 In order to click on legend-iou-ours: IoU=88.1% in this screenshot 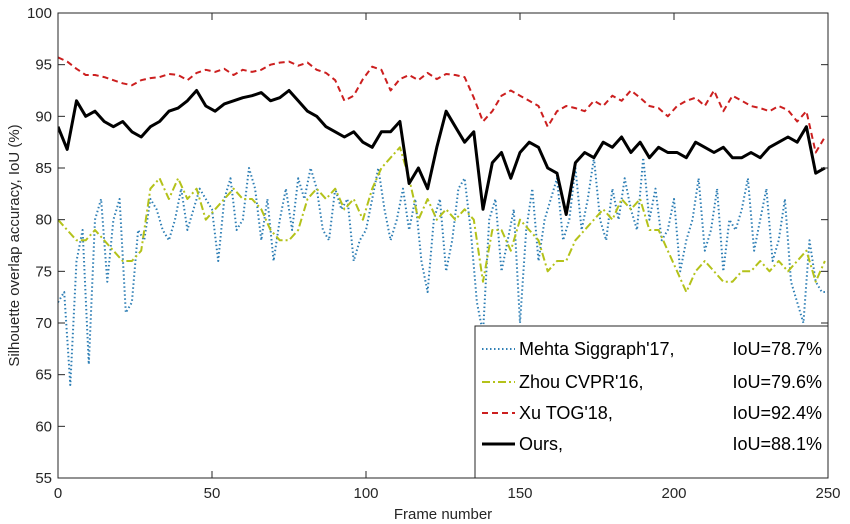, I will do `click(777, 444)`.